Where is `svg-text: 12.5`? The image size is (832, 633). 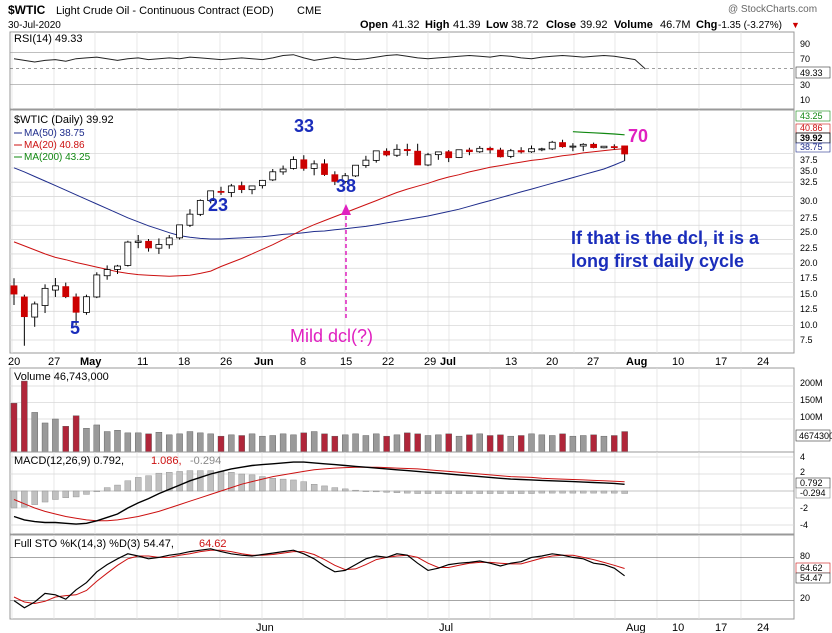 svg-text: 12.5 is located at coordinates (809, 309).